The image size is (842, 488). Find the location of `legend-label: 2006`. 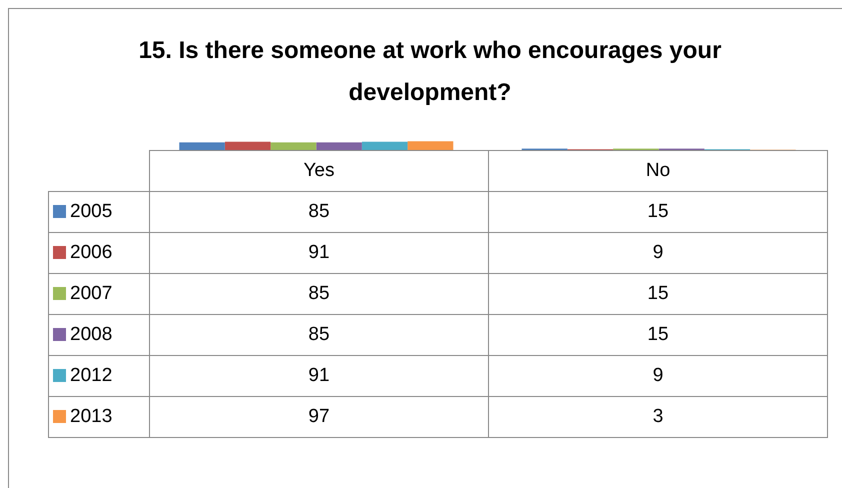

legend-label: 2006 is located at coordinates (99, 253).